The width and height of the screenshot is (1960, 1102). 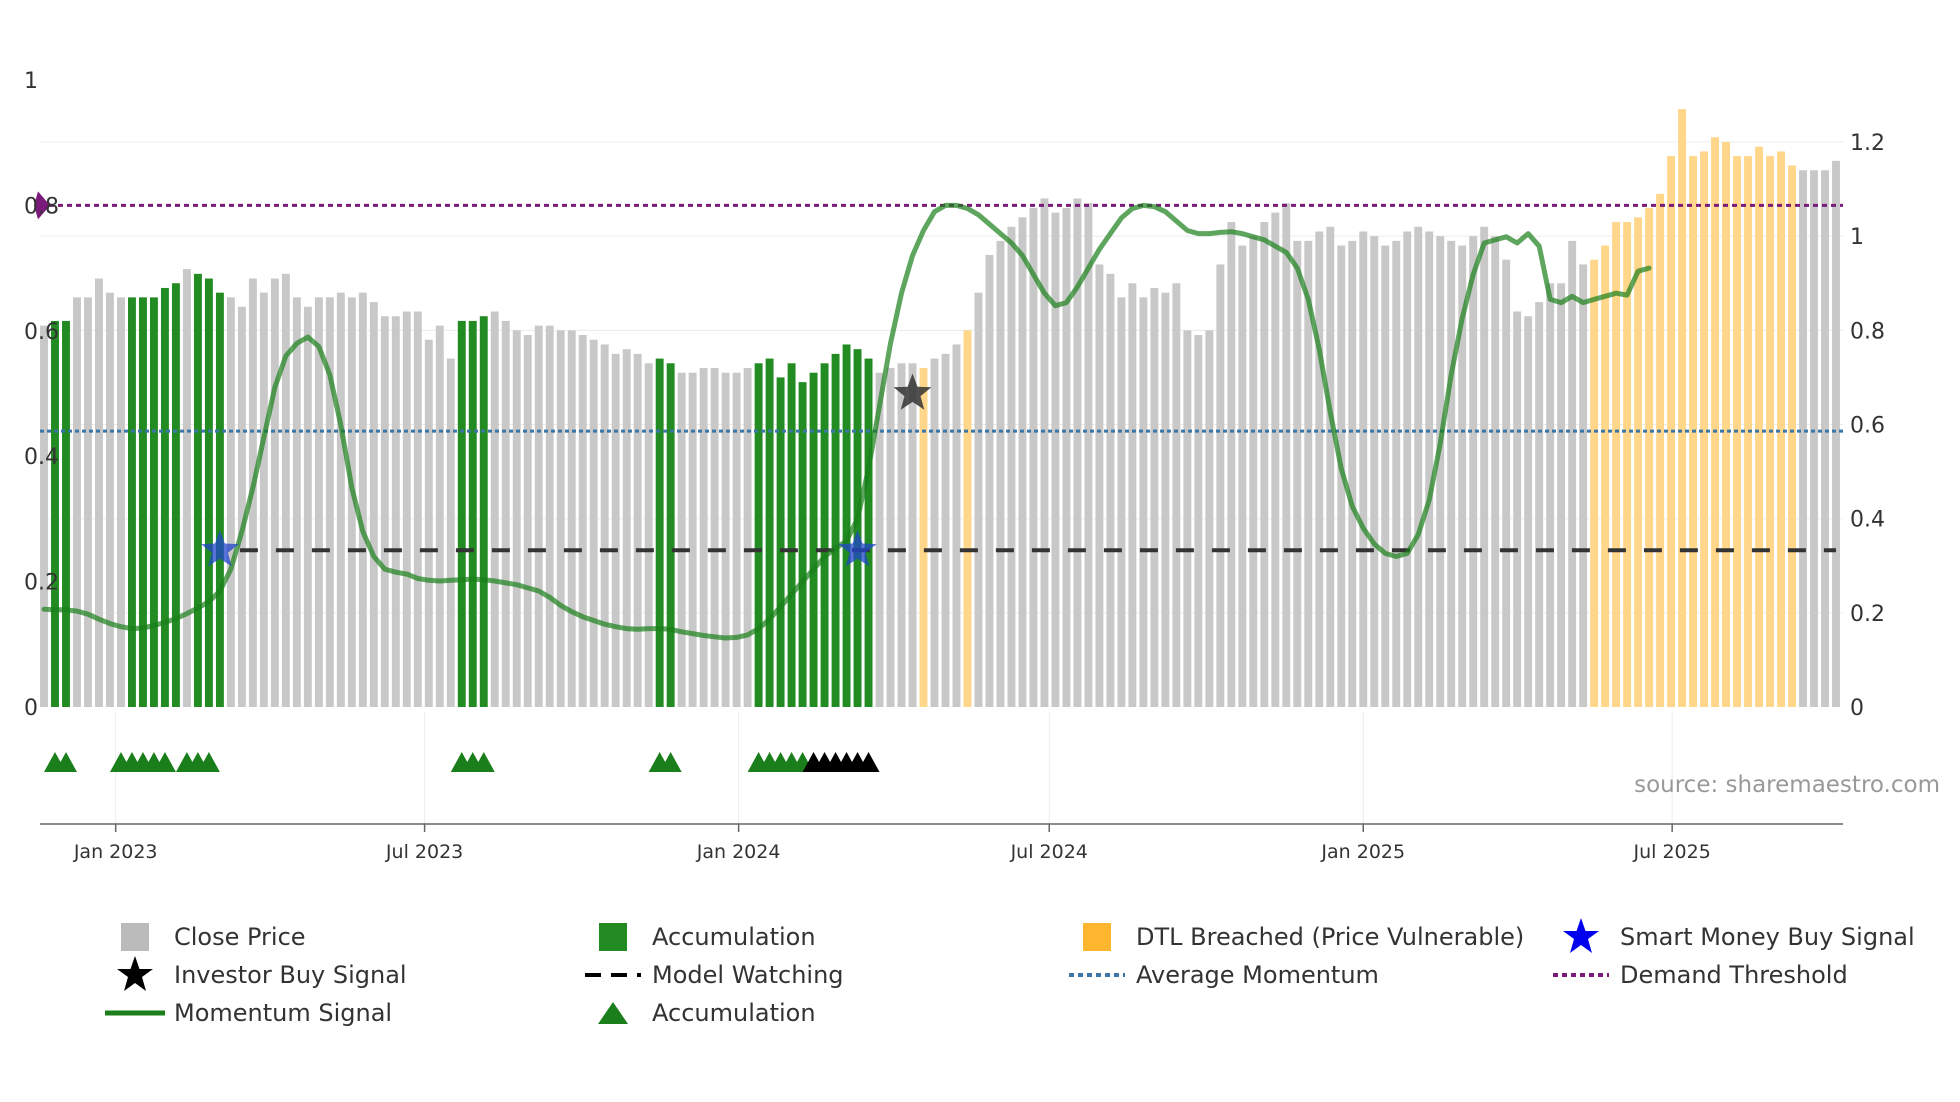 I want to click on right-axis-tick-label: 0.6, so click(x=1867, y=426).